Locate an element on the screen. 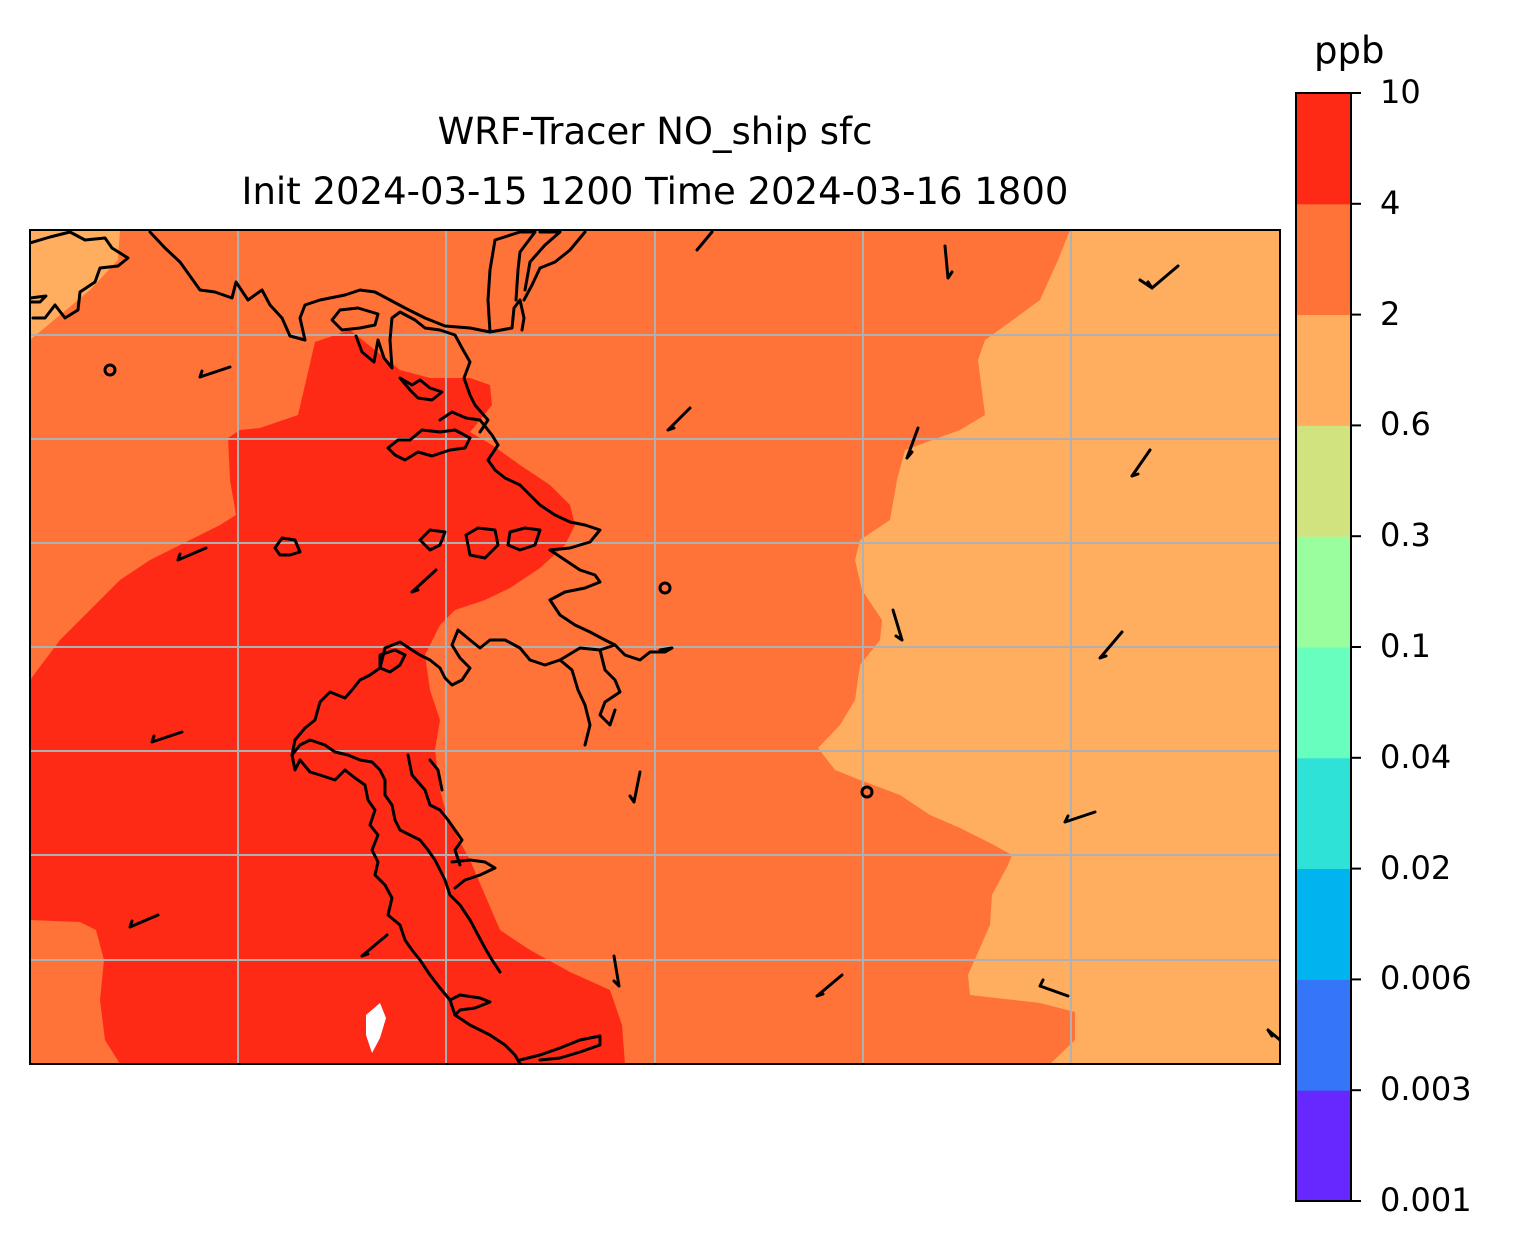 The height and width of the screenshot is (1256, 1528). colorbar-segment-0.3-0.6 is located at coordinates (1323, 481).